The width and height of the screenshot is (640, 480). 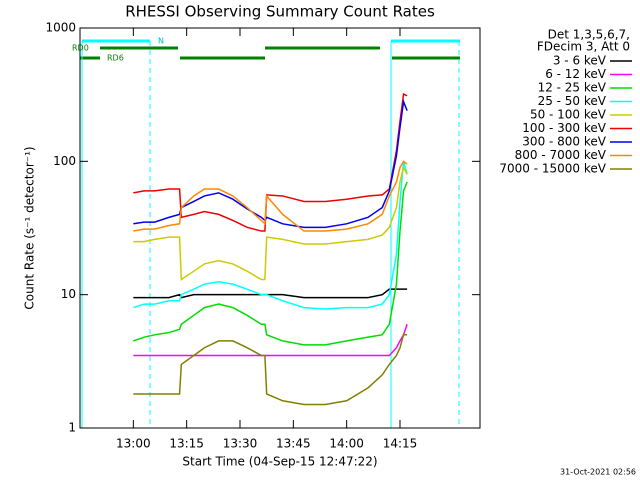 What do you see at coordinates (279, 462) in the screenshot?
I see `x-axis-label: Start Time (04-Sep-15 12:47:22)` at bounding box center [279, 462].